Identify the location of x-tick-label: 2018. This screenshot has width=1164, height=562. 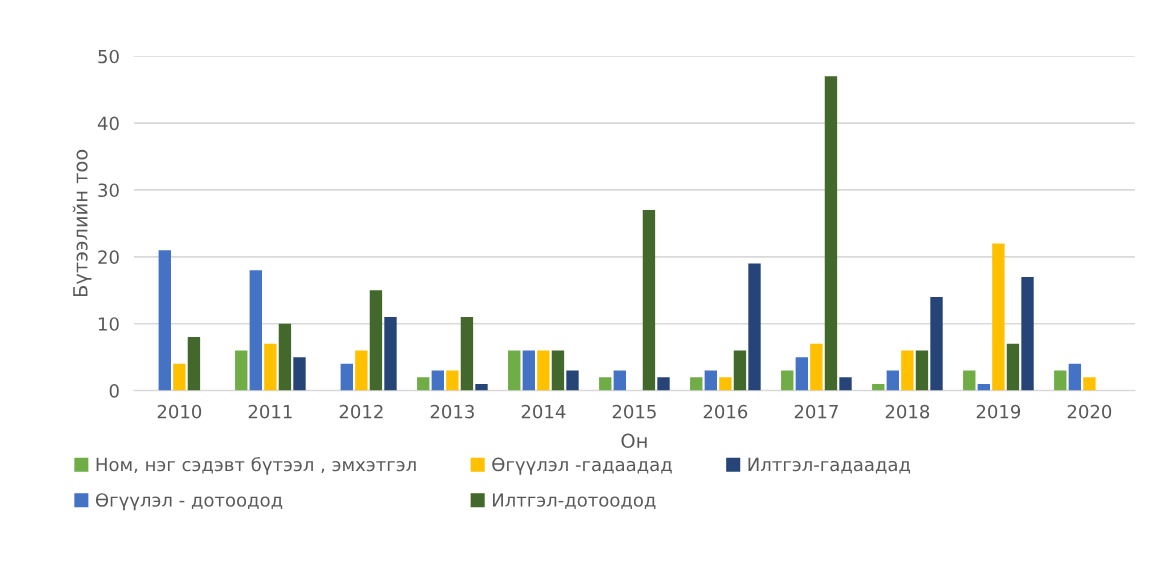
(907, 411).